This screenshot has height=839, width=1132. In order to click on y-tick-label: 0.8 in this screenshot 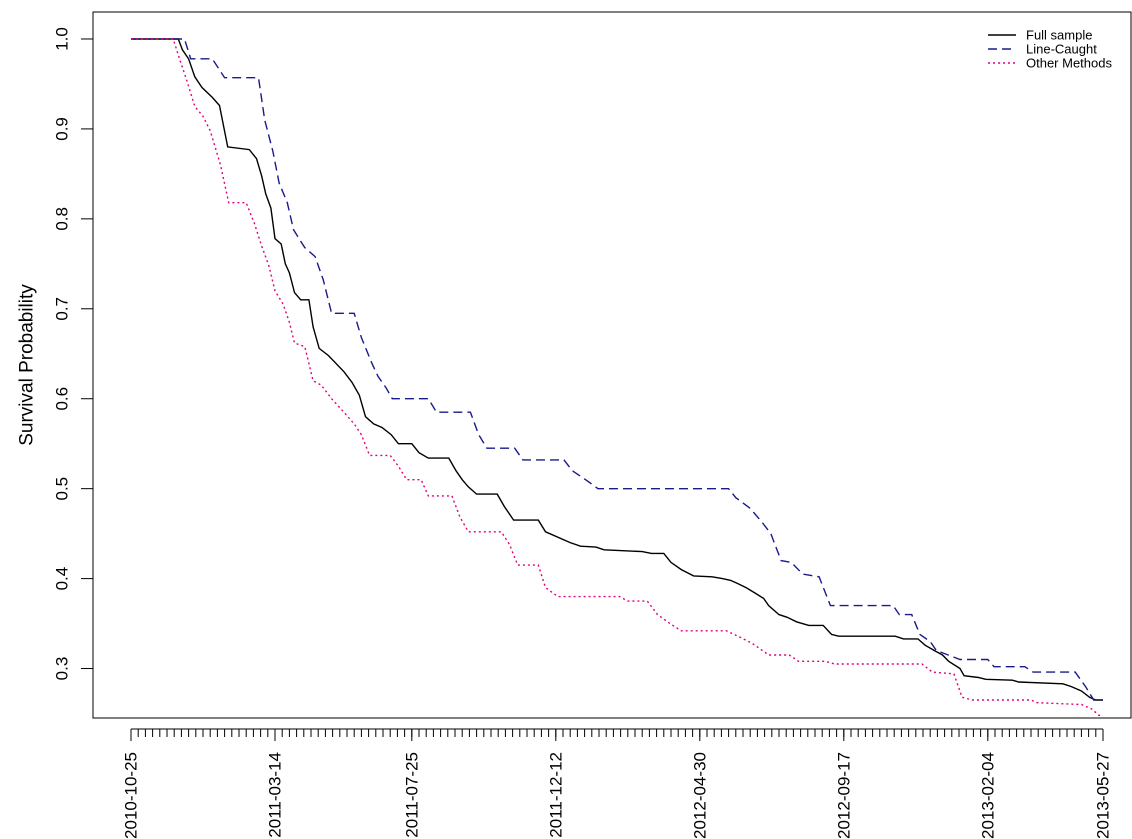, I will do `click(62, 219)`.